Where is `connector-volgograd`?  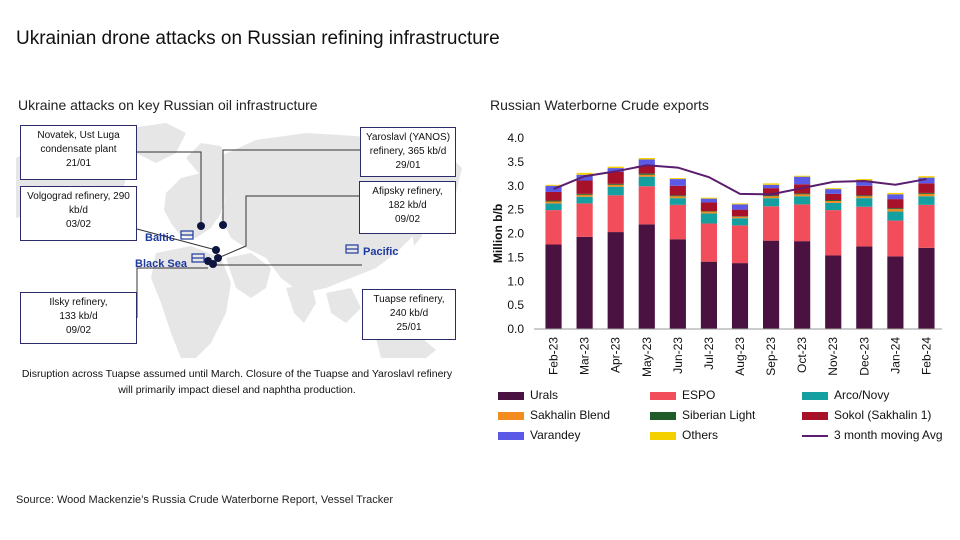
connector-volgograd is located at coordinates (176, 239).